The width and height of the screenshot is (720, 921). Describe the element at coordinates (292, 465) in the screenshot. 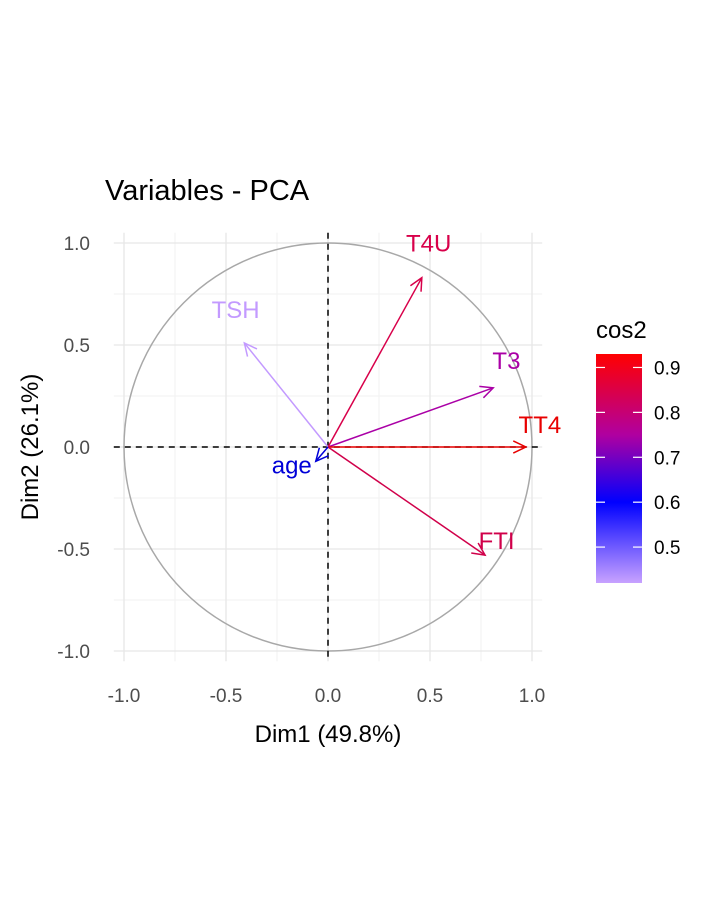

I see `label-age: age` at that location.